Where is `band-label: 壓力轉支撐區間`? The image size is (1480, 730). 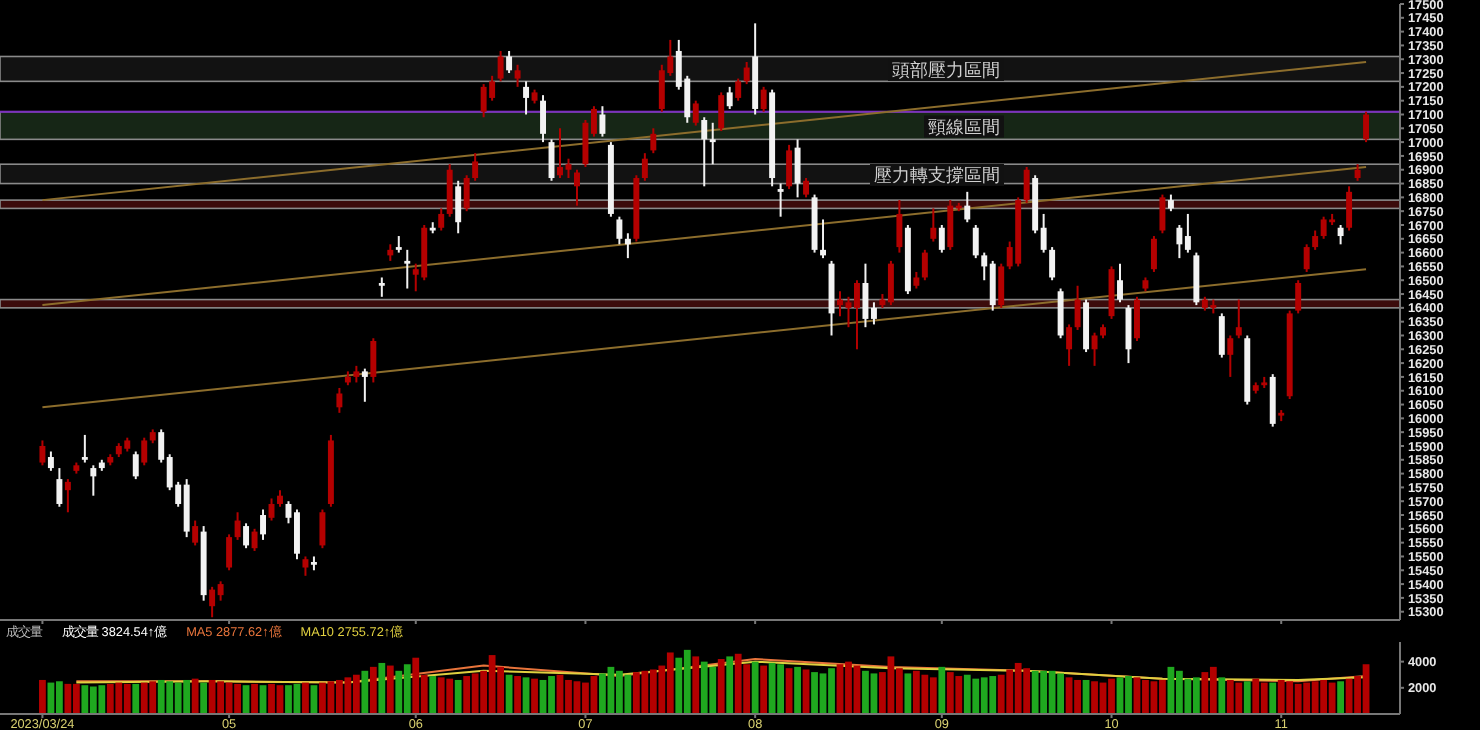
band-label: 壓力轉支撐區間 is located at coordinates (937, 174).